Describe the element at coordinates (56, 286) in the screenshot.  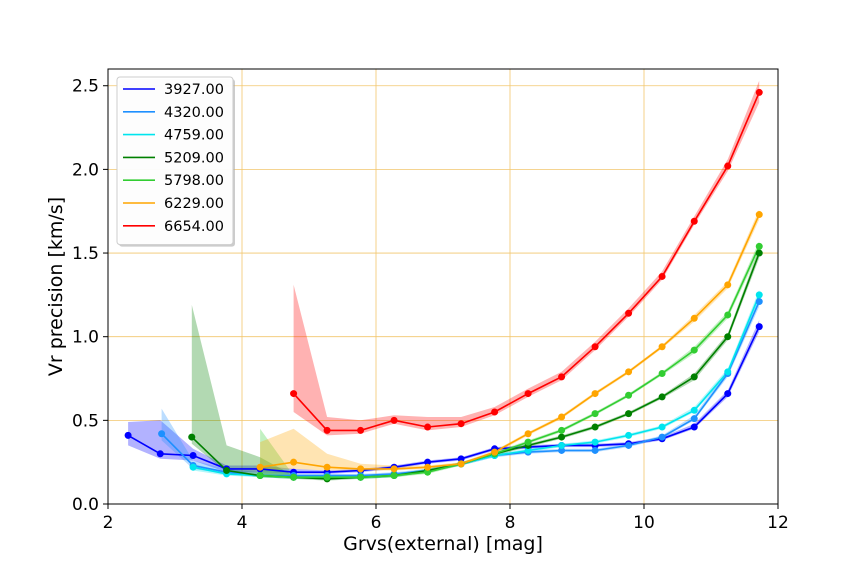
I see `y-axis-label: Vr precision [km/s]` at that location.